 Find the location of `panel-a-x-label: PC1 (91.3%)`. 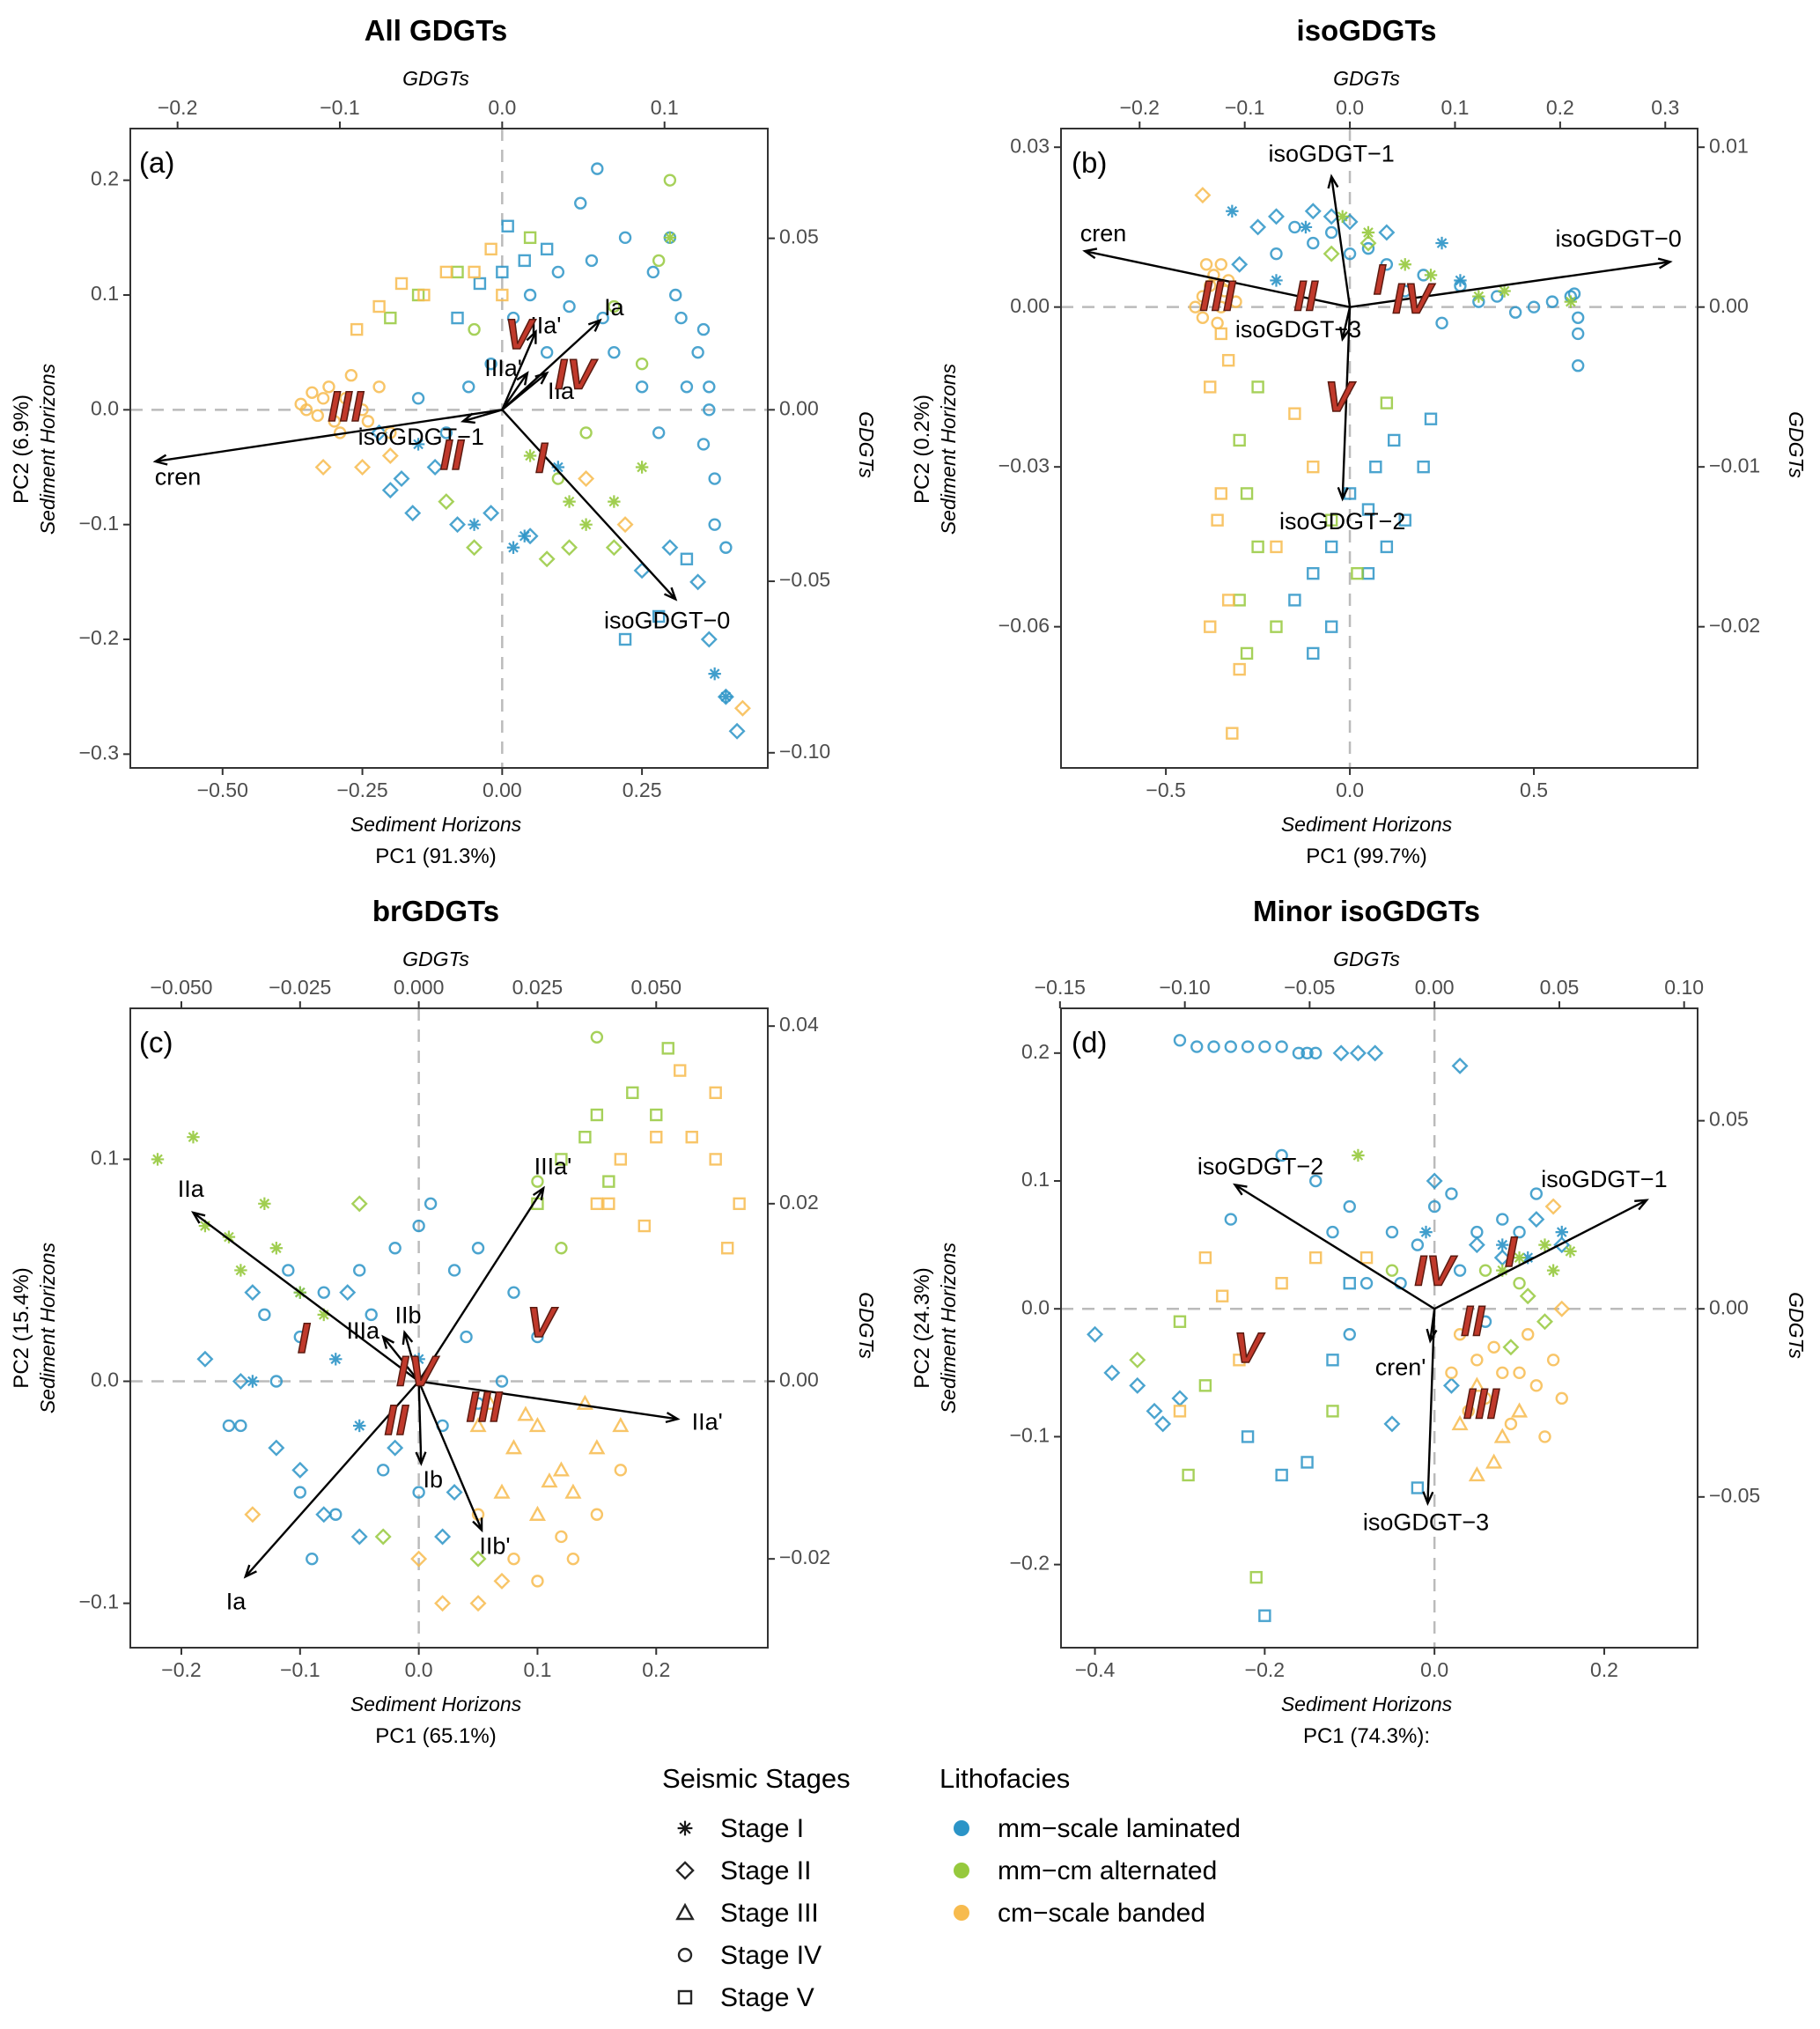

panel-a-x-label: PC1 (91.3%) is located at coordinates (435, 856).